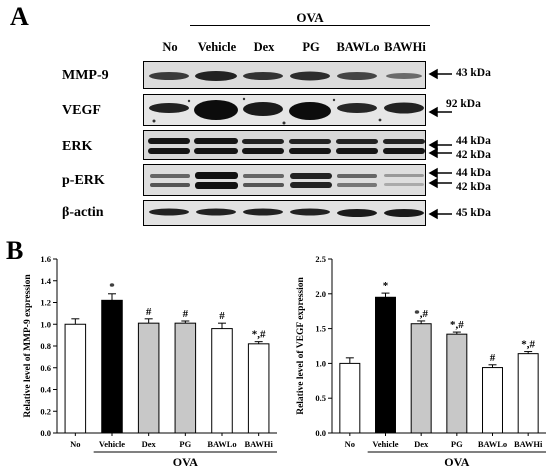 The height and width of the screenshot is (474, 550). What do you see at coordinates (45, 390) in the screenshot?
I see `y-tick-label: 0.4` at bounding box center [45, 390].